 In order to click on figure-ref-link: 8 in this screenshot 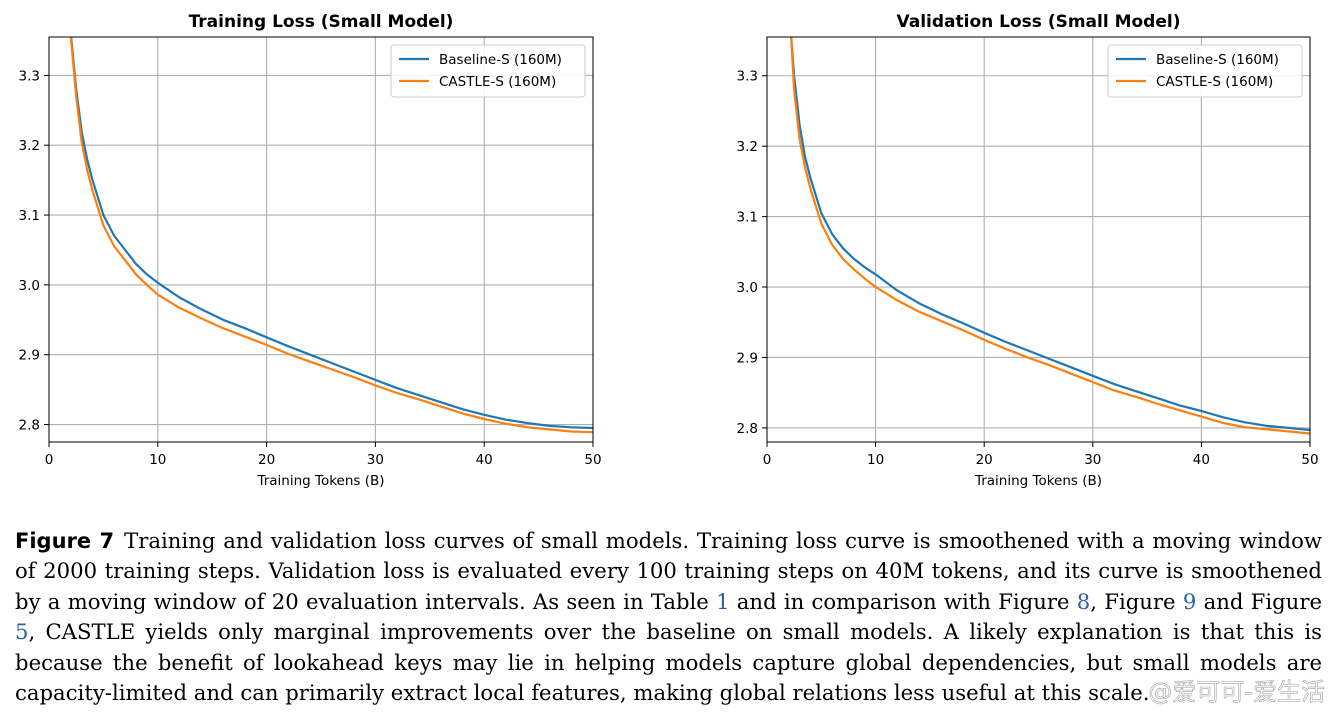, I will do `click(1083, 601)`.